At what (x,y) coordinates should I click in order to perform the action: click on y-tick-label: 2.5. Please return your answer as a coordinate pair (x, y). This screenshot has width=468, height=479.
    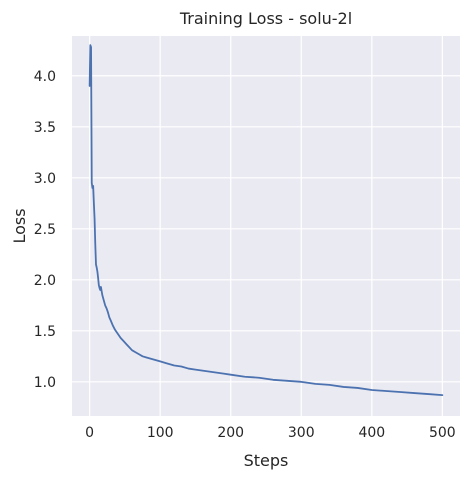
    Looking at the image, I should click on (45, 230).